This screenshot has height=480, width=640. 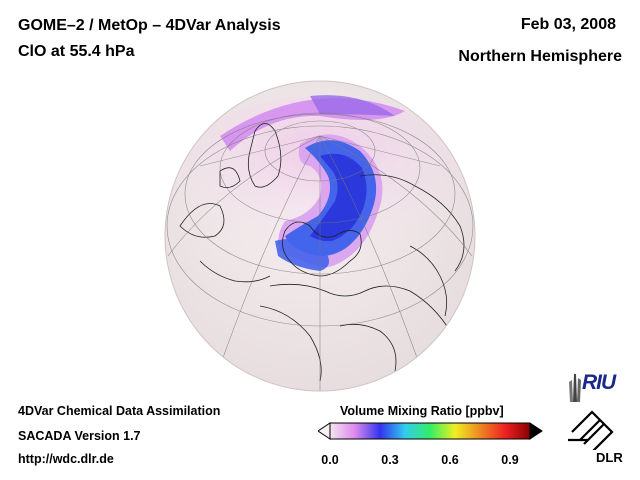 What do you see at coordinates (79, 436) in the screenshot?
I see `footer-line2: SACADA Version 1.7` at bounding box center [79, 436].